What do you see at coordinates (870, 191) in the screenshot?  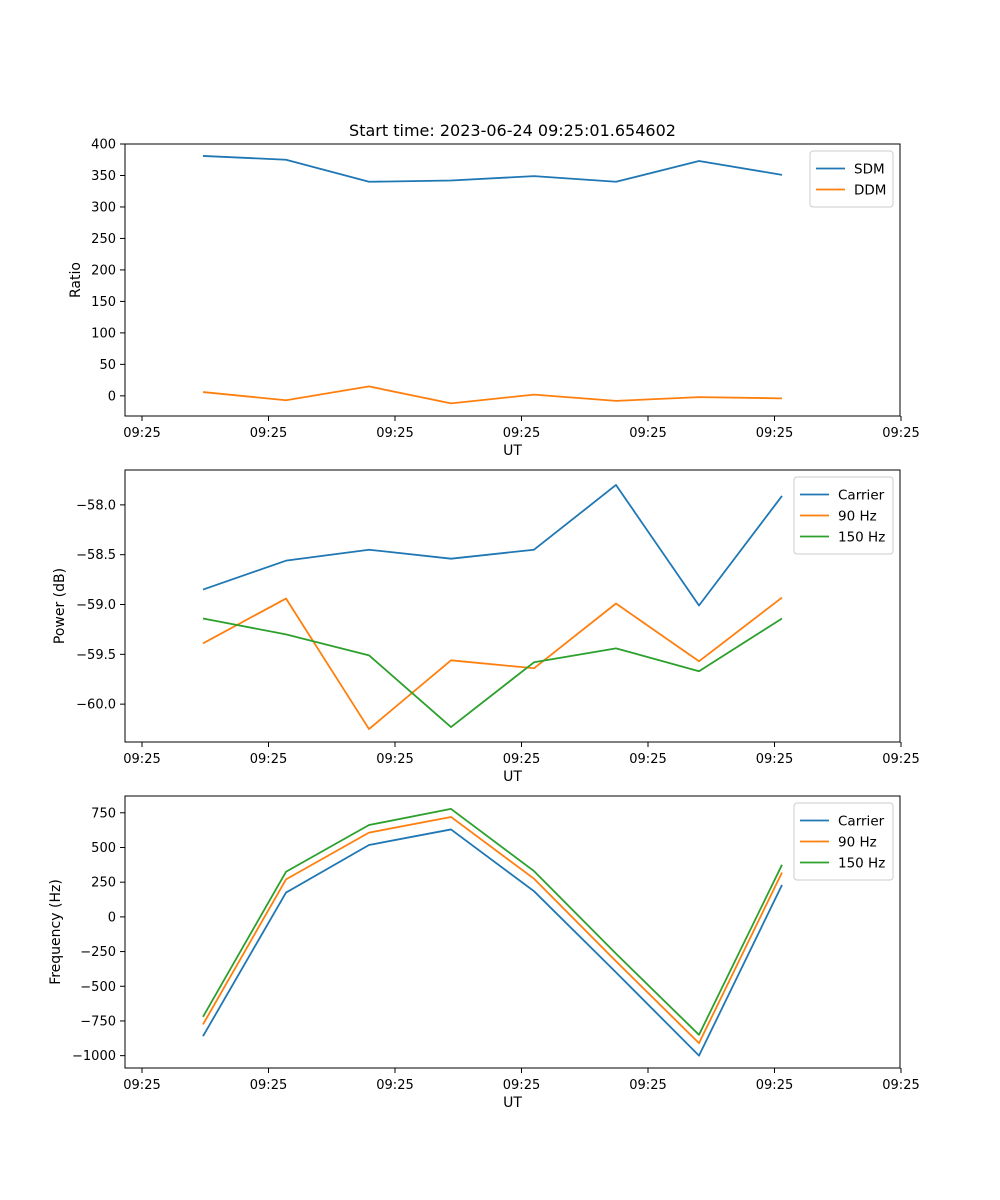 I see `legend-label: DDM` at bounding box center [870, 191].